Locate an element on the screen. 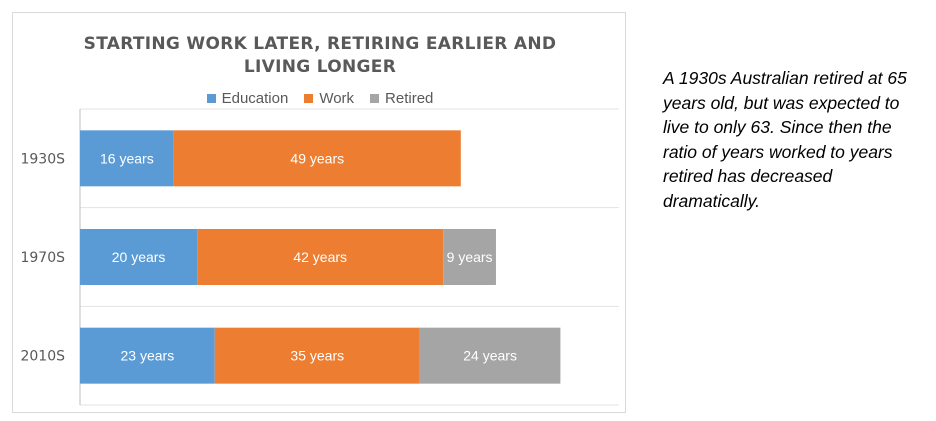 This screenshot has width=936, height=421. data-label: 23 years is located at coordinates (148, 356).